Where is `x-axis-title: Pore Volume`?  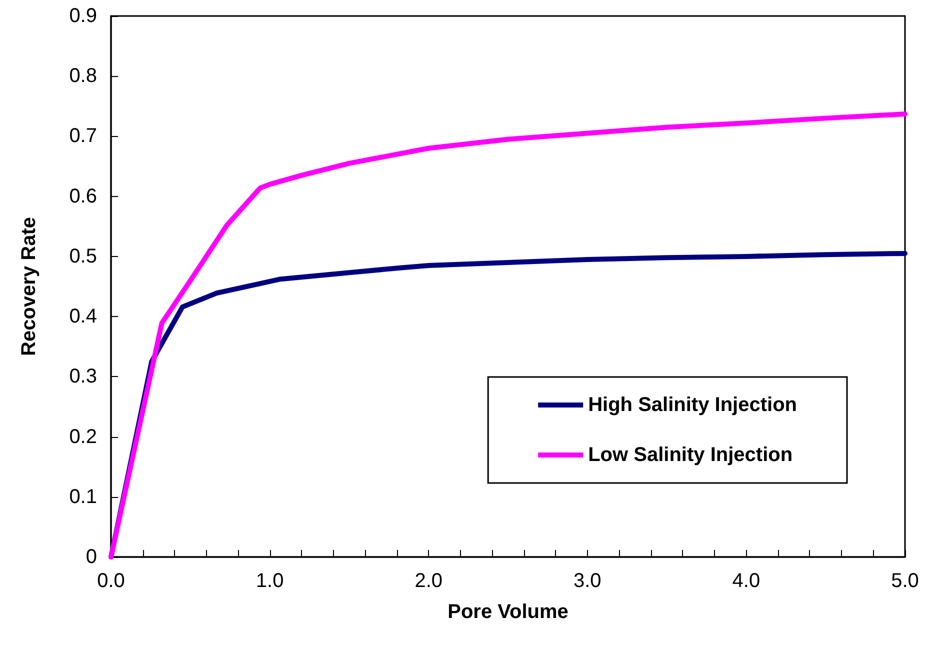
x-axis-title: Pore Volume is located at coordinates (508, 612).